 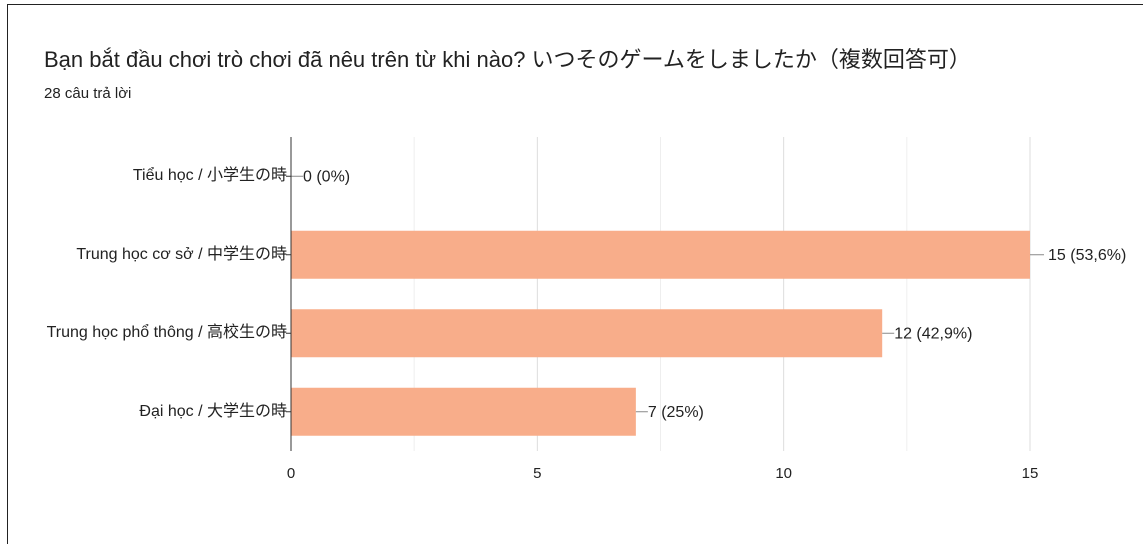 I want to click on category-label: Trung học phổ thông / 高校生の時, so click(x=166, y=333).